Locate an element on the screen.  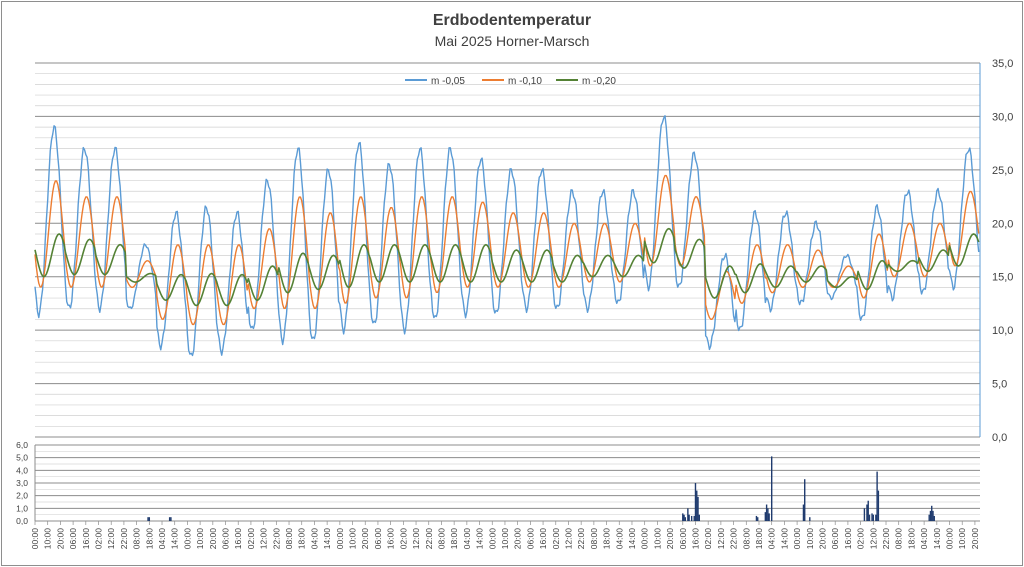
upper-y-tick-label: 20,0 is located at coordinates (1002, 224).